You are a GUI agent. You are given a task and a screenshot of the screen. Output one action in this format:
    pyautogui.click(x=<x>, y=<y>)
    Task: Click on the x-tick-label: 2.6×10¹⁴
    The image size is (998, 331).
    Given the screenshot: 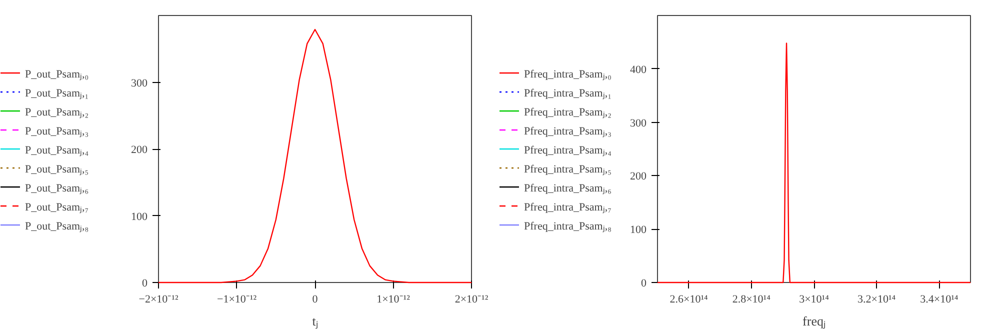 What is the action you would take?
    pyautogui.click(x=689, y=300)
    